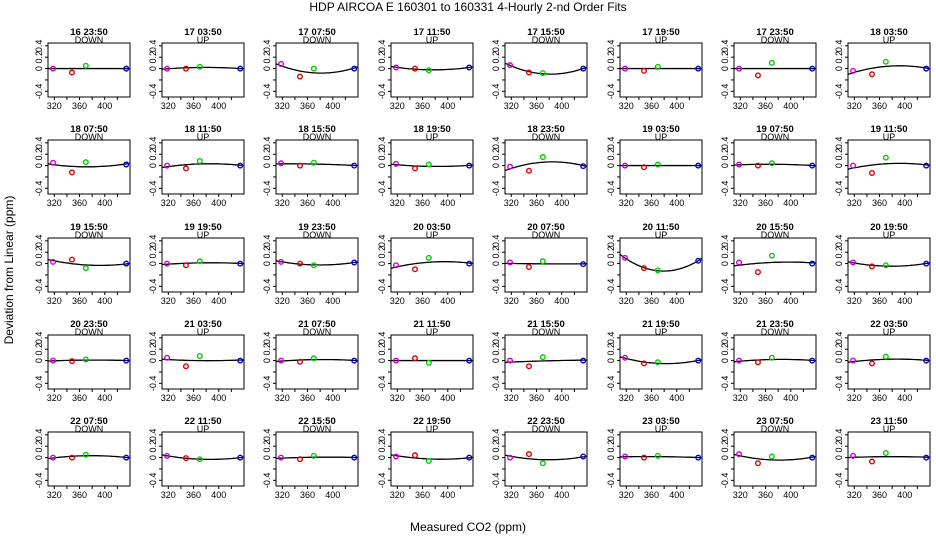  Describe the element at coordinates (889, 421) in the screenshot. I see `panel-title: 23 11:50` at that location.